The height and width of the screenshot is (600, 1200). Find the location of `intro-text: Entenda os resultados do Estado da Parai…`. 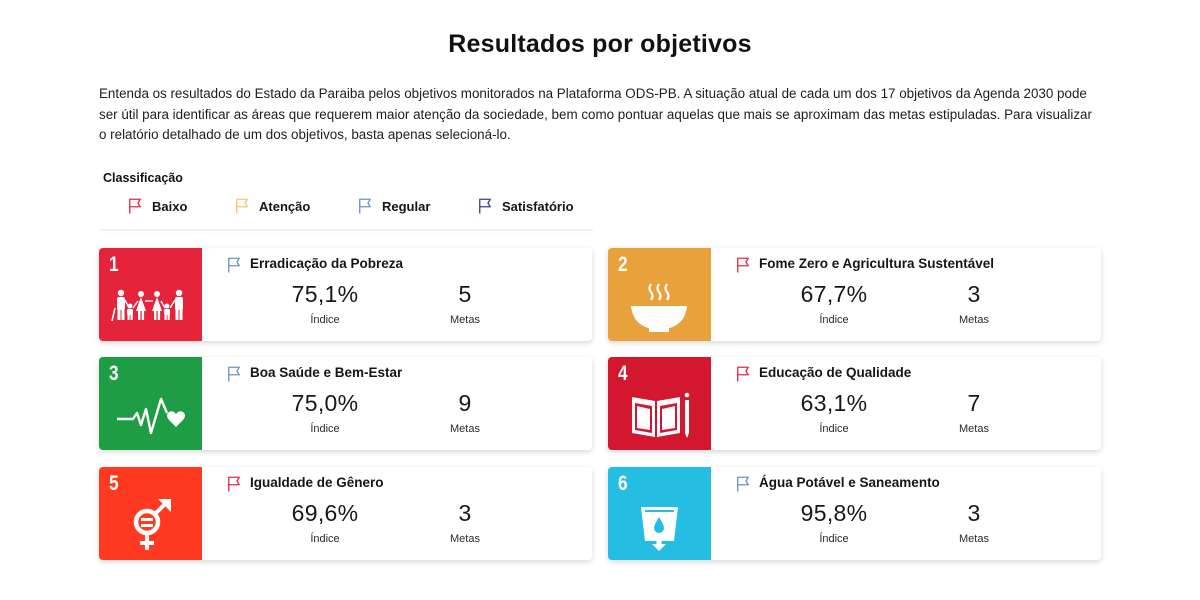

intro-text: Entenda os resultados do Estado da Parai… is located at coordinates (595, 114).